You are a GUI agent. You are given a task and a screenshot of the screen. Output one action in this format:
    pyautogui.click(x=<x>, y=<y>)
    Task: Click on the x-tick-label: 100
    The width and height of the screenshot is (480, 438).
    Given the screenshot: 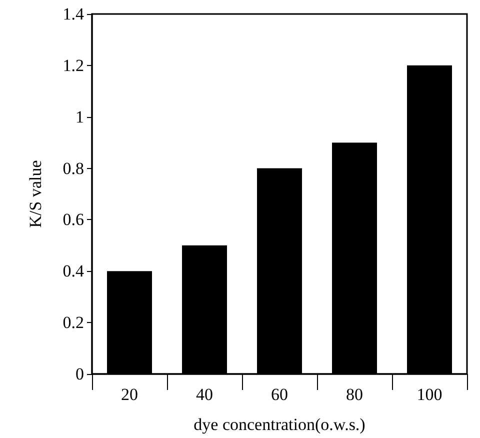 What is the action you would take?
    pyautogui.click(x=429, y=394)
    